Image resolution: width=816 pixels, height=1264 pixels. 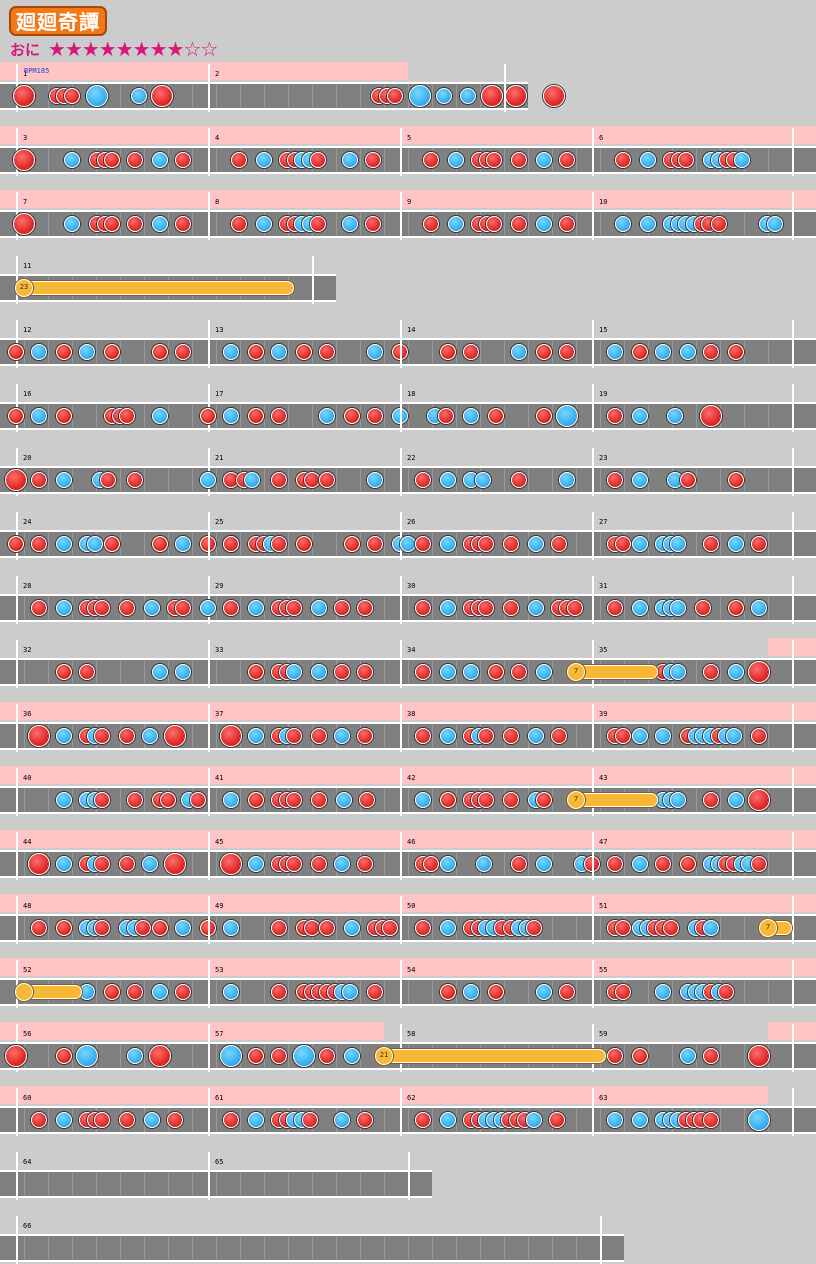 What do you see at coordinates (219, 714) in the screenshot?
I see `measure-number: 37` at bounding box center [219, 714].